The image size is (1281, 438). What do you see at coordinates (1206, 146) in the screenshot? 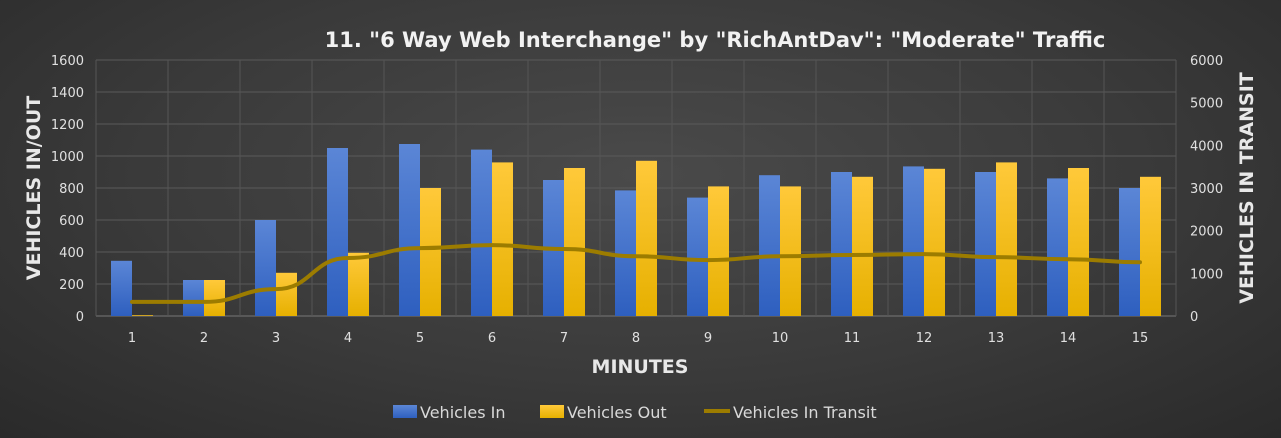
I see `y2-tick-label: 4000` at bounding box center [1206, 146].